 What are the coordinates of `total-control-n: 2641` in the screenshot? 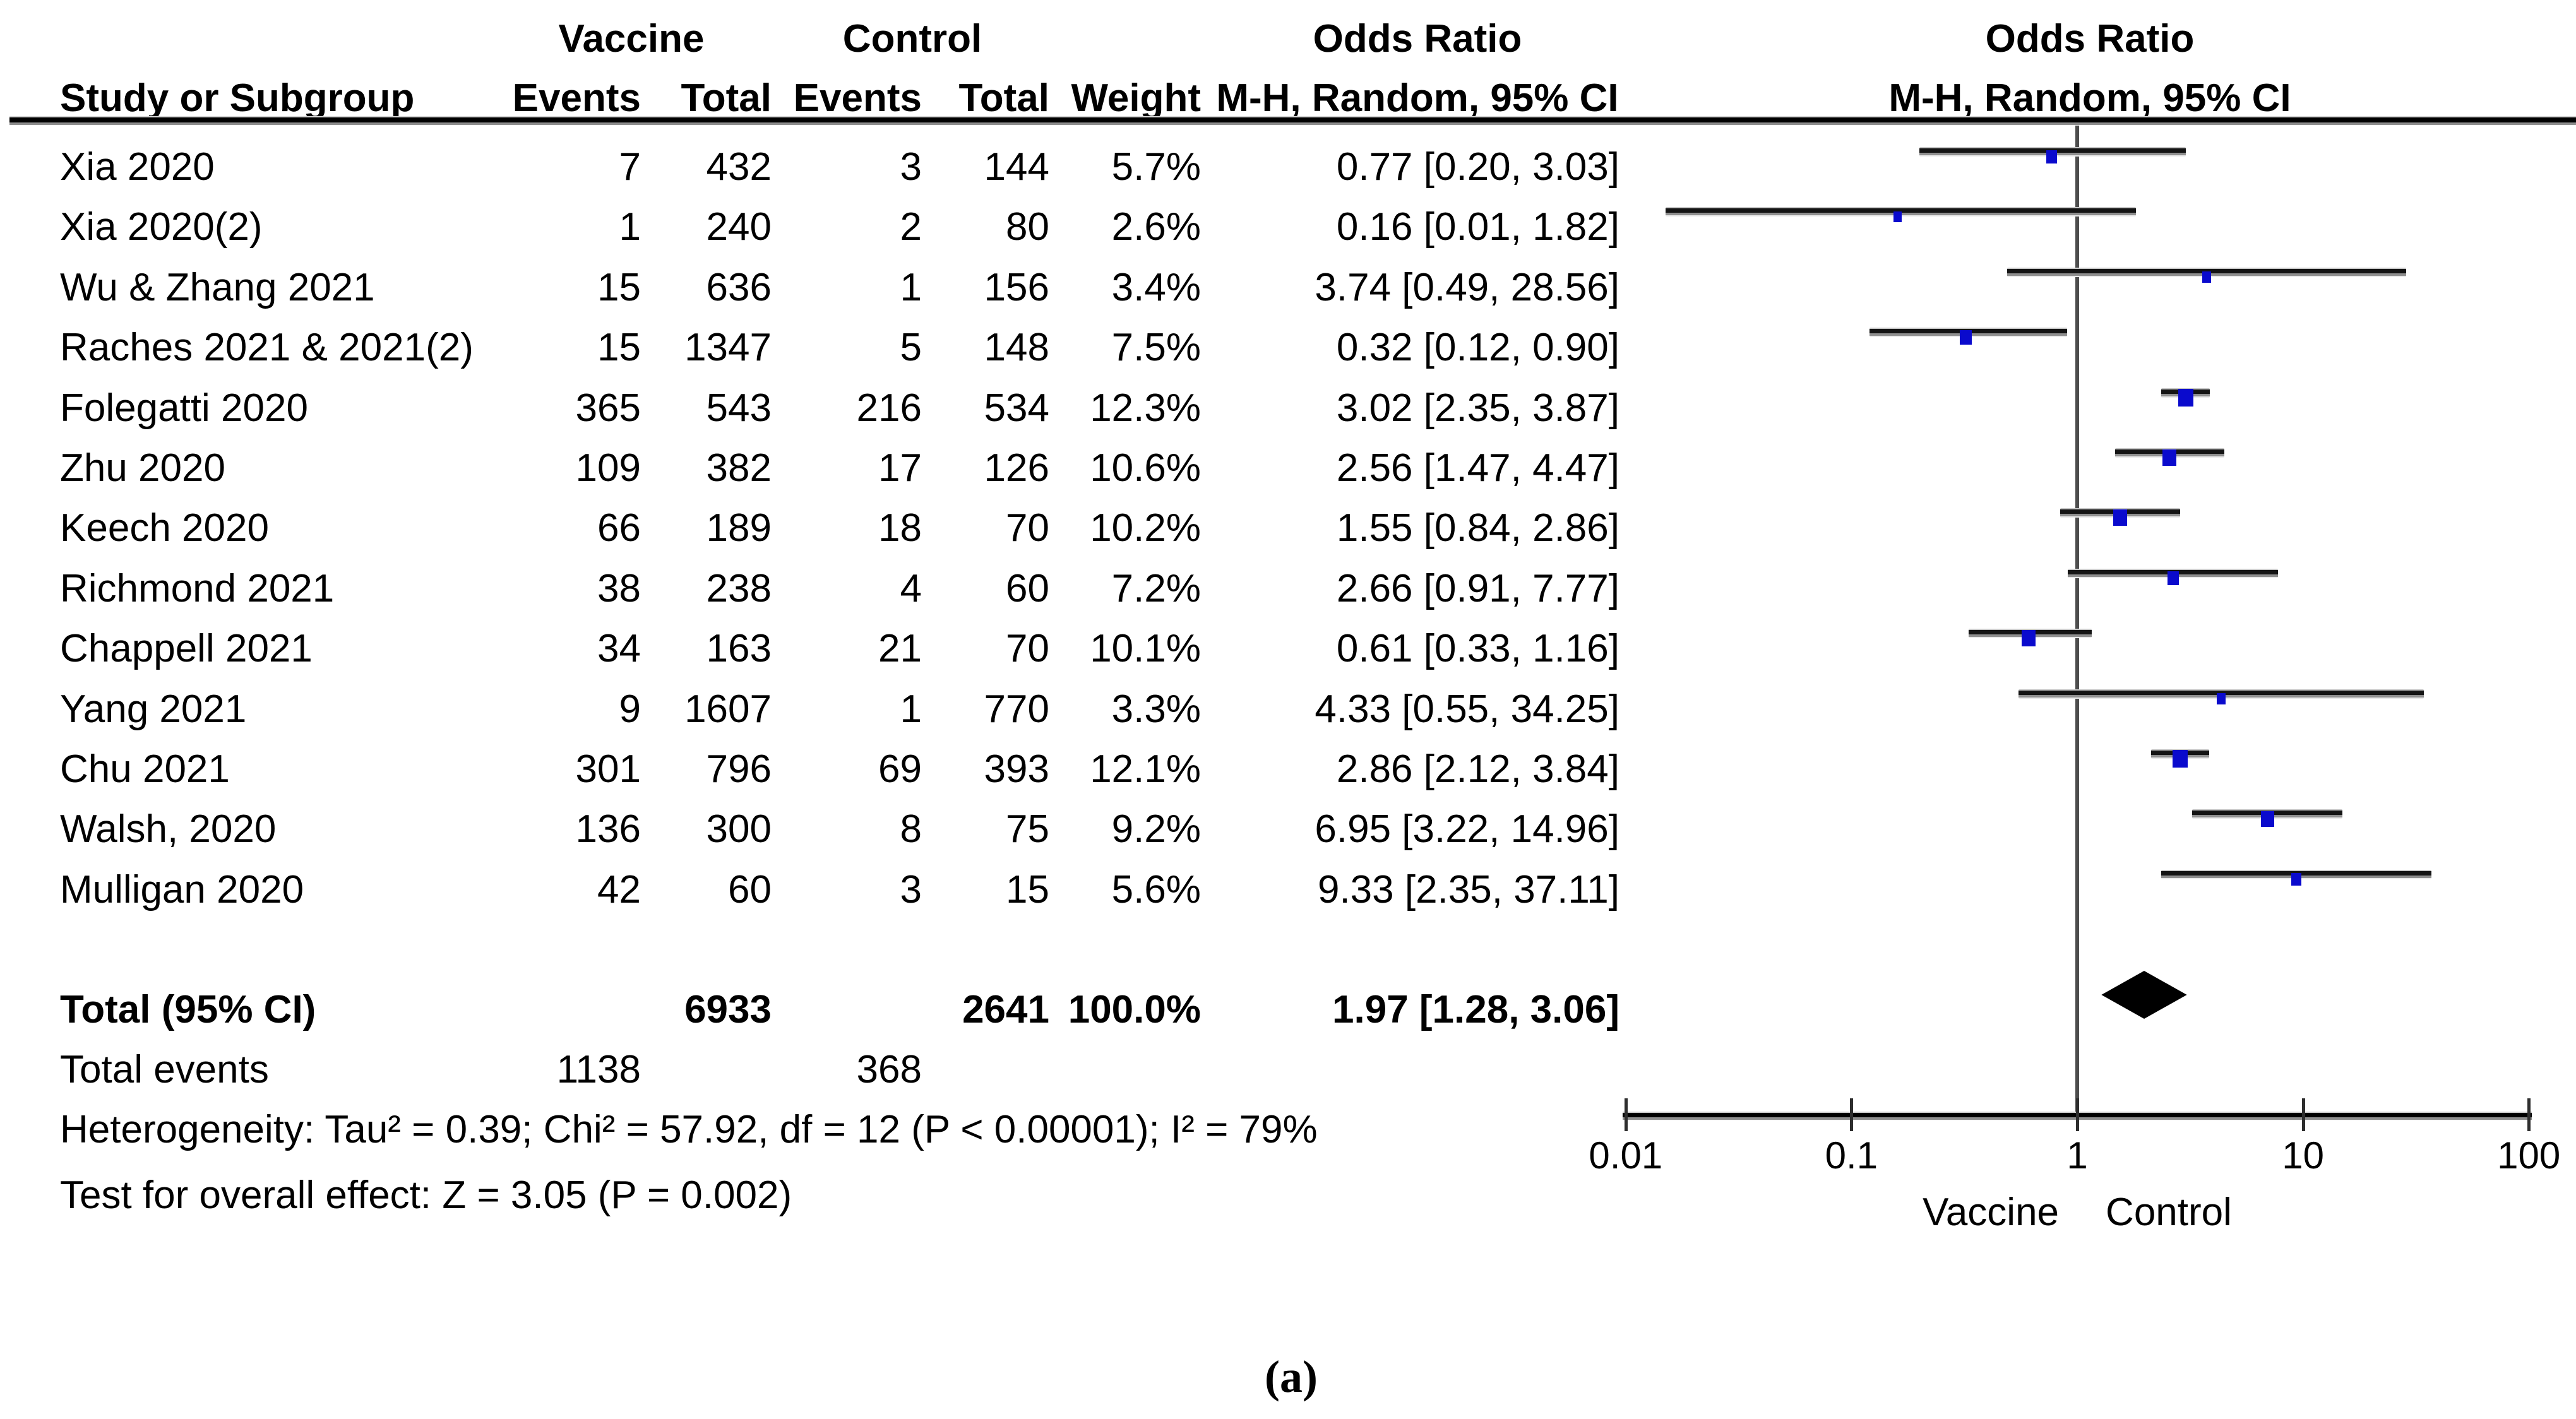 It's located at (1005, 1009).